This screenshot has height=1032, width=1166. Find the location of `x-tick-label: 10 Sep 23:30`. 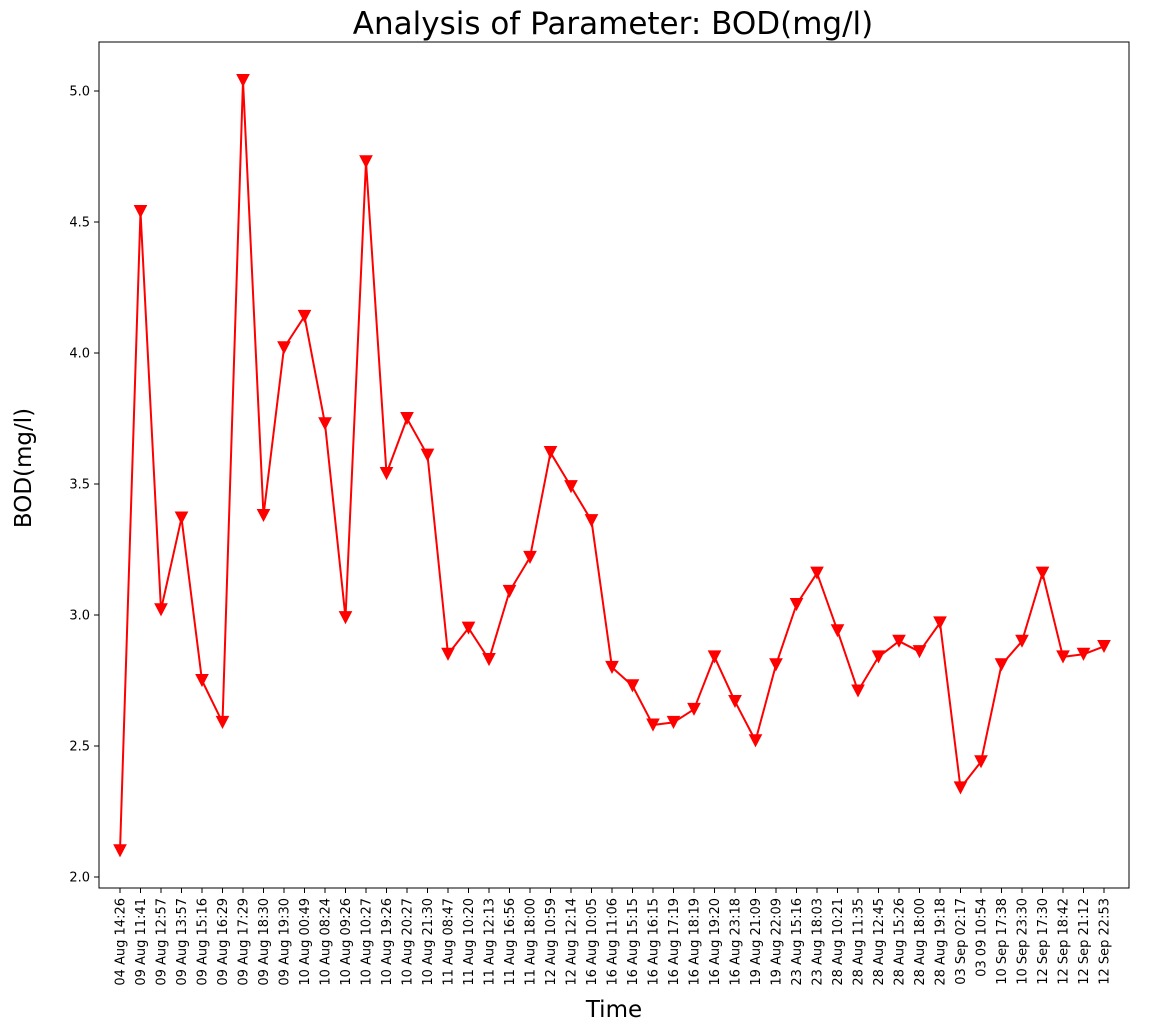

x-tick-label: 10 Sep 23:30 is located at coordinates (1023, 941).